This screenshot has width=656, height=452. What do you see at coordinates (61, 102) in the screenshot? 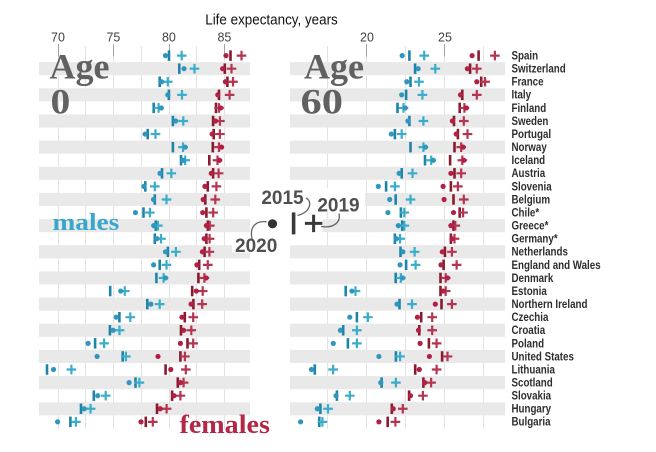
I see `svg-text: 0` at bounding box center [61, 102].